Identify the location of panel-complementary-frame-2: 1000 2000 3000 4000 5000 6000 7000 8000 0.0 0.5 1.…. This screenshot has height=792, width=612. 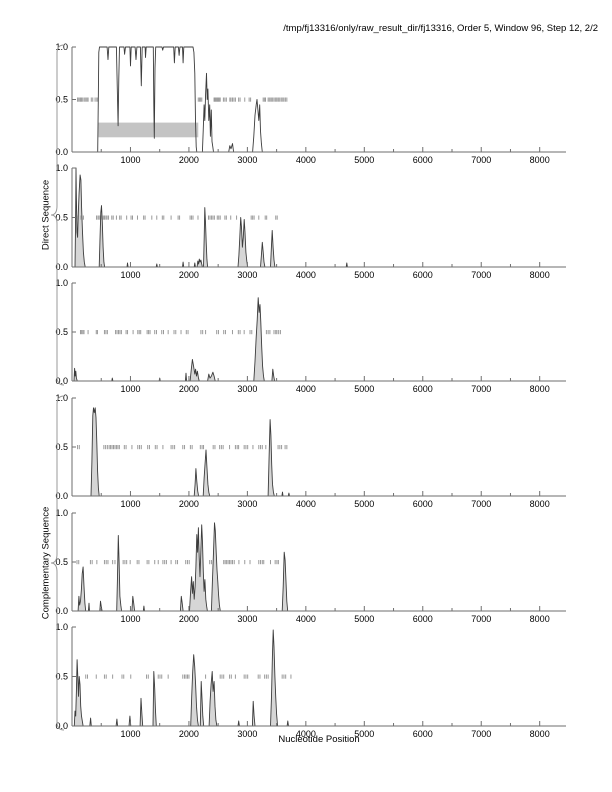
(310, 566).